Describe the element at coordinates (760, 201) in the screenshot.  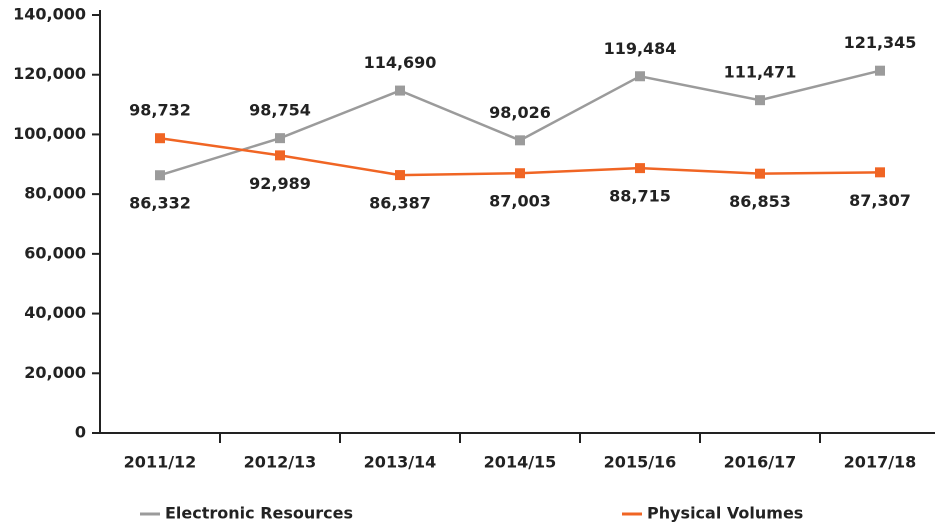
I see `data-label: 86,853` at that location.